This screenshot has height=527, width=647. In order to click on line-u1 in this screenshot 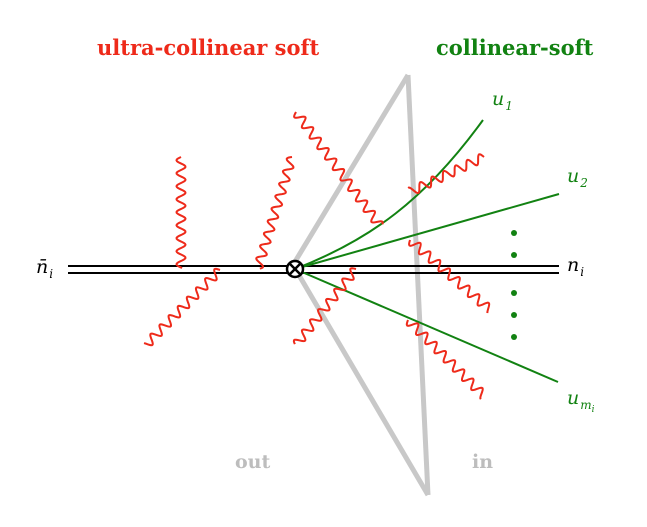, I will do `click(389, 194)`.